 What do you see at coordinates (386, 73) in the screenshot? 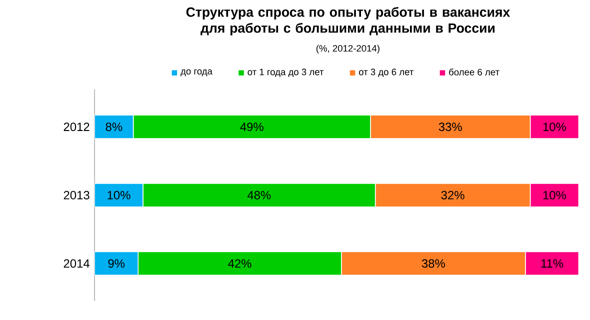
I see `legend-label: от 3 до 6 лет` at bounding box center [386, 73].